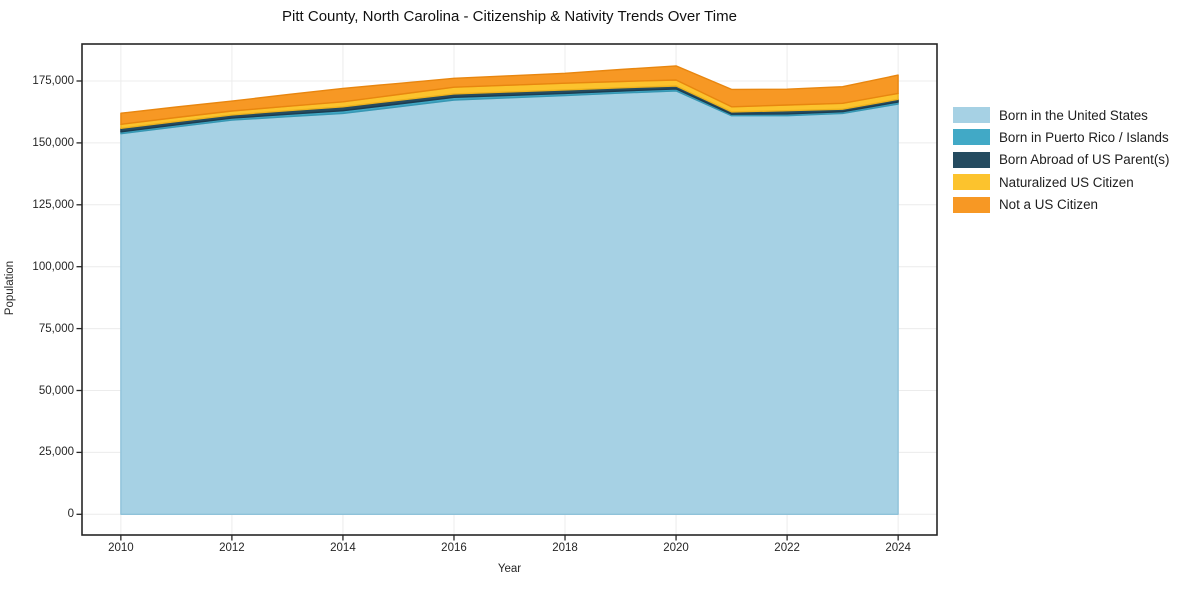 The image size is (1189, 590). Describe the element at coordinates (53, 81) in the screenshot. I see `y-tick-label: 175,000` at that location.